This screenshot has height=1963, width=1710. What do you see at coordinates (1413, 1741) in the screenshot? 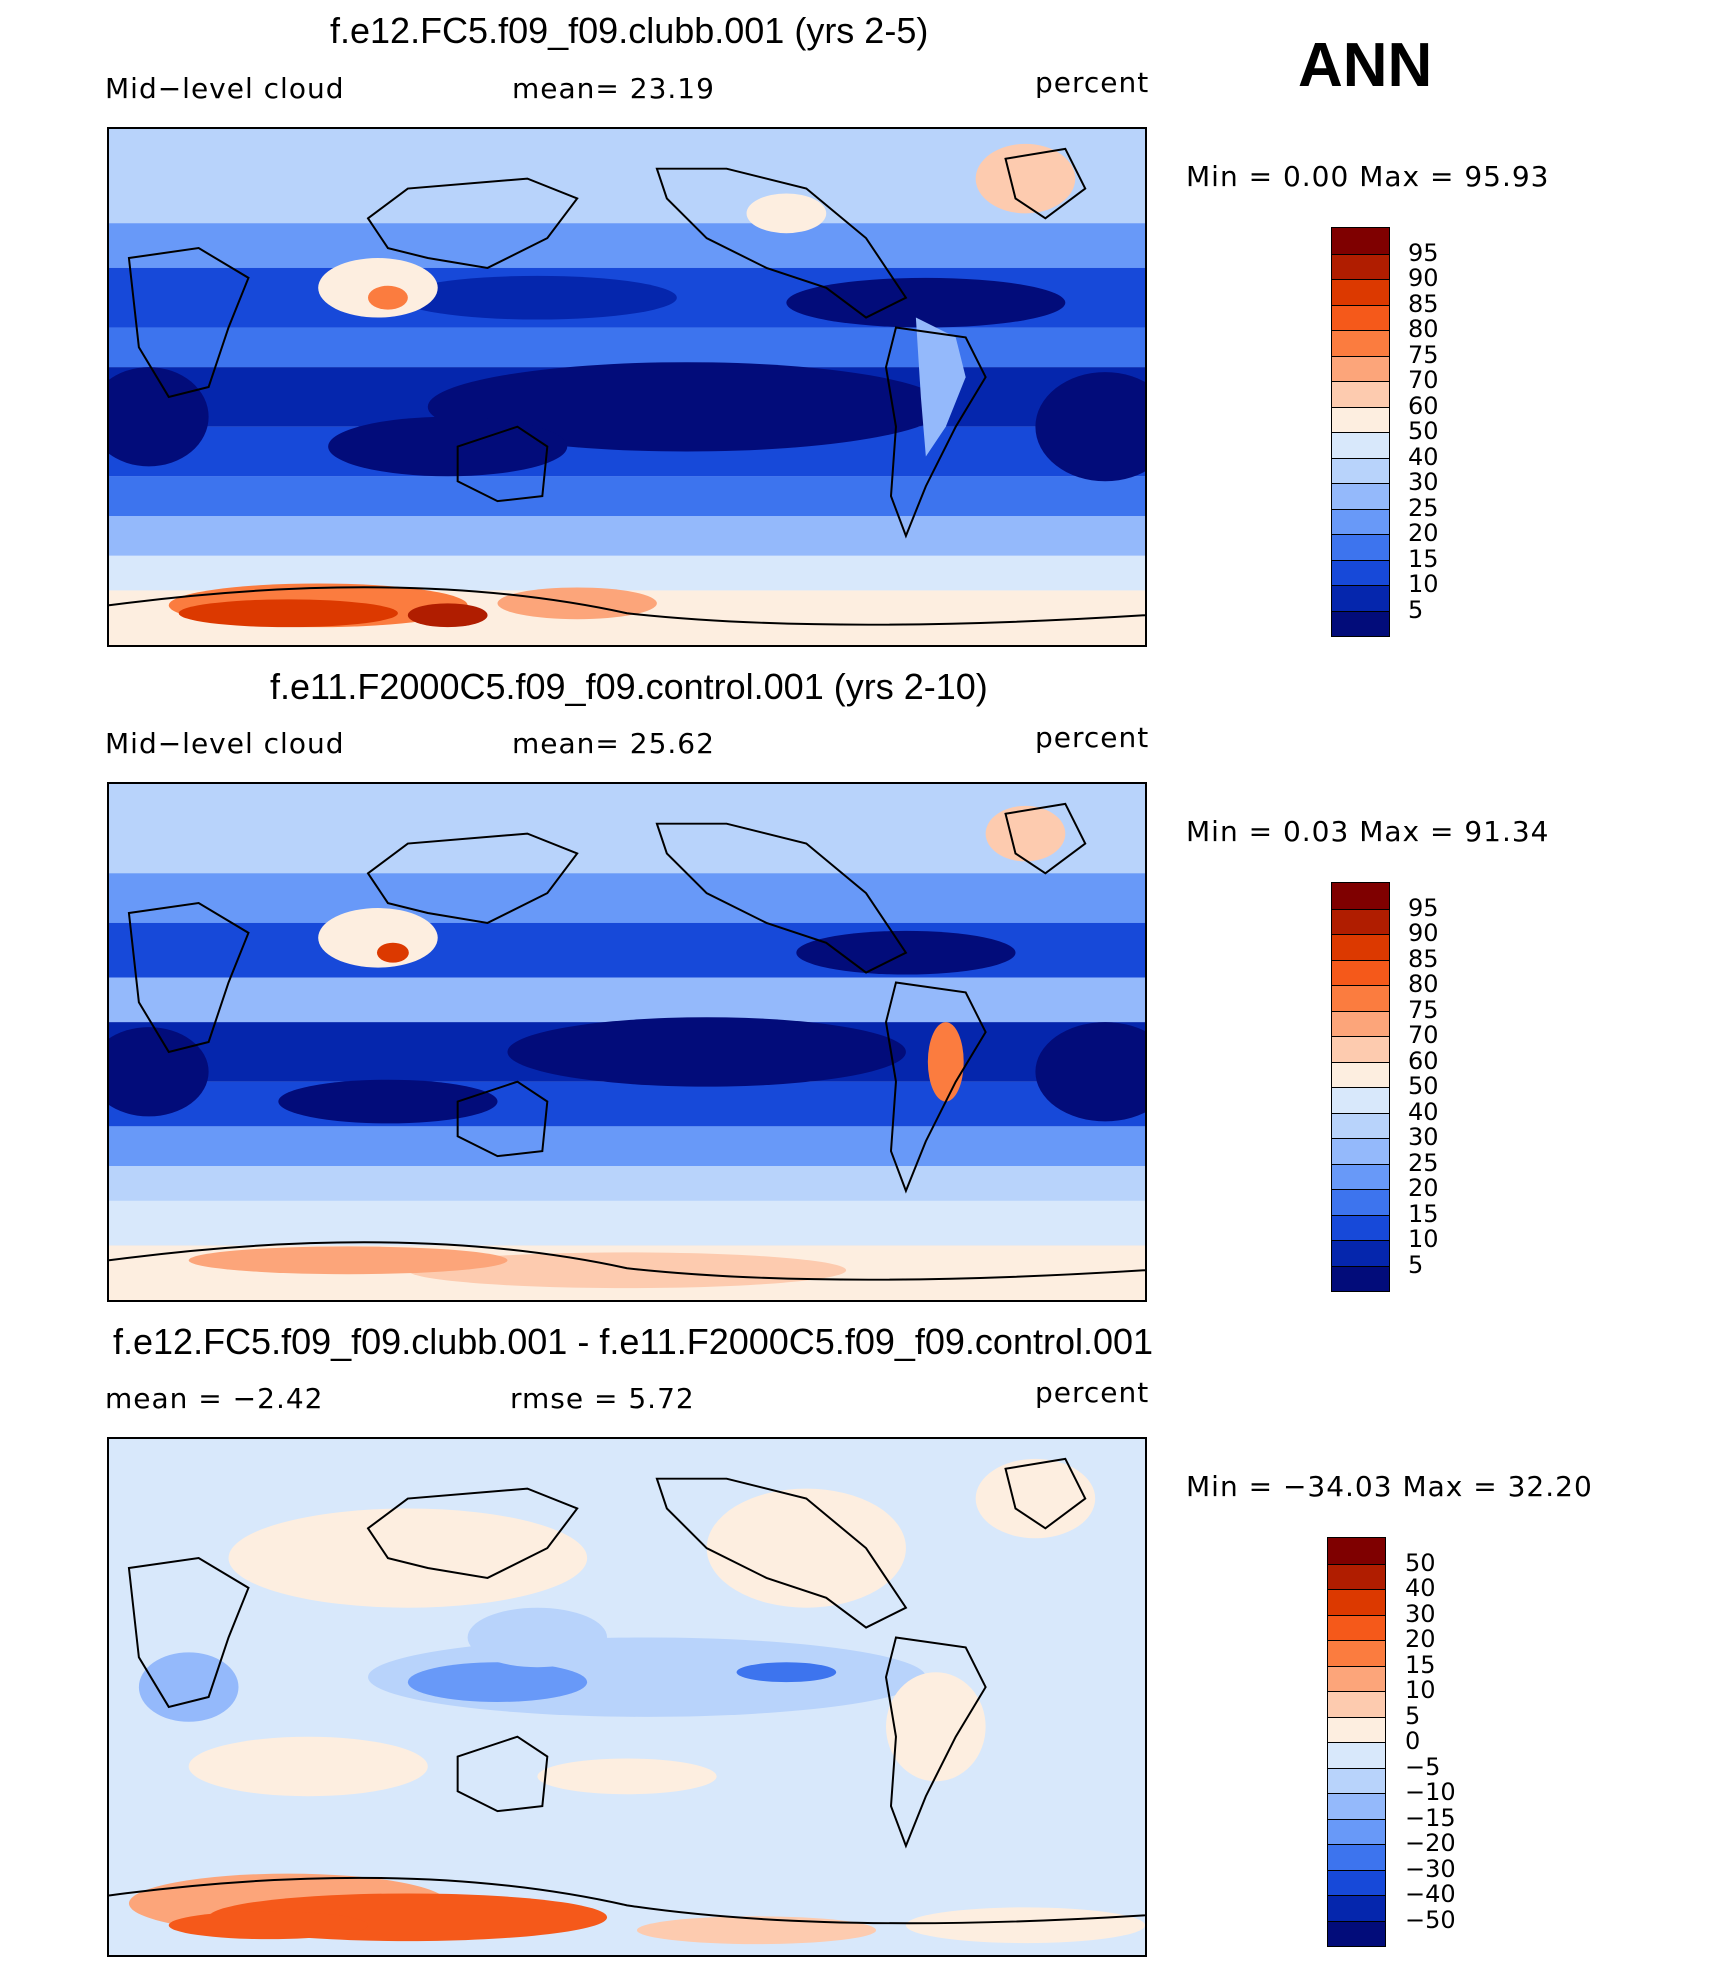
I see `colorbar-label: 0` at bounding box center [1413, 1741].